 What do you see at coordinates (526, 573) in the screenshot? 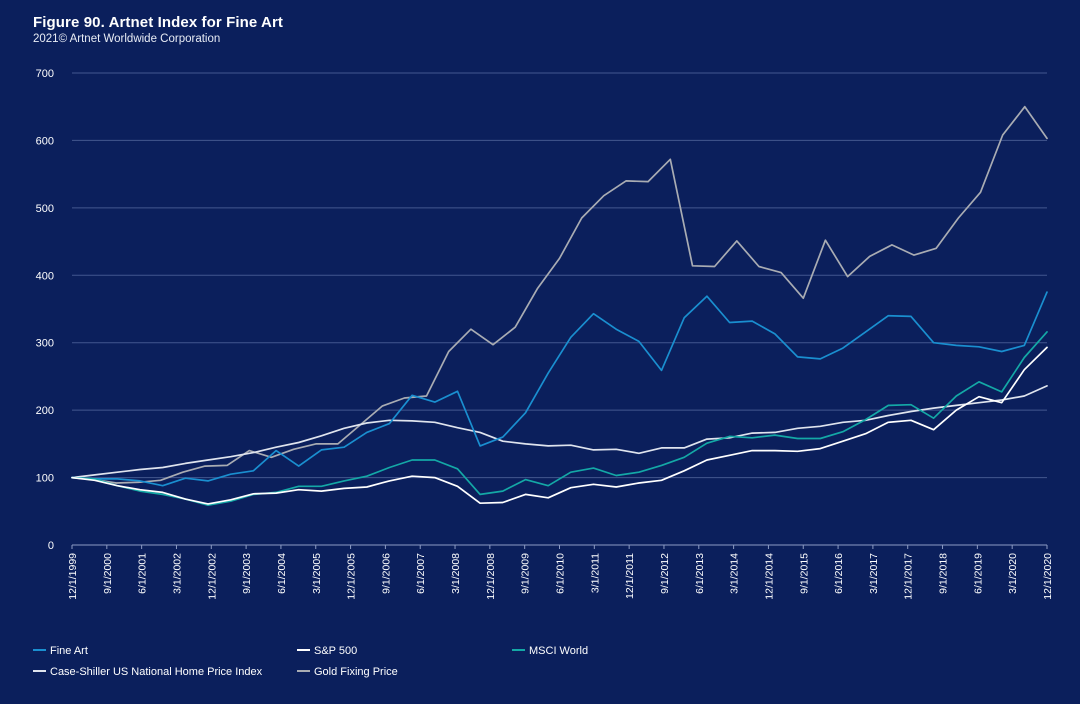
I see `x-tick-label: 9/1/2009` at bounding box center [526, 573].